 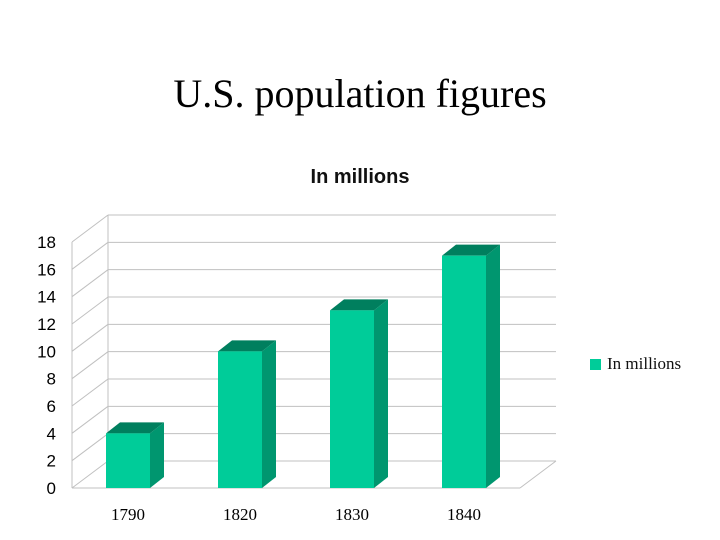 I want to click on y-tick-label: 4, so click(x=51, y=433).